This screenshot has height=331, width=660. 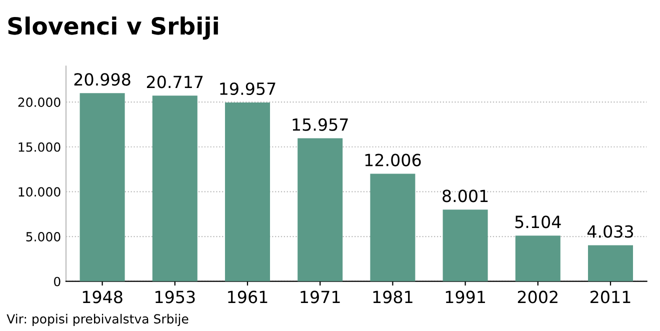 I want to click on data-label: 20.717, so click(x=174, y=82).